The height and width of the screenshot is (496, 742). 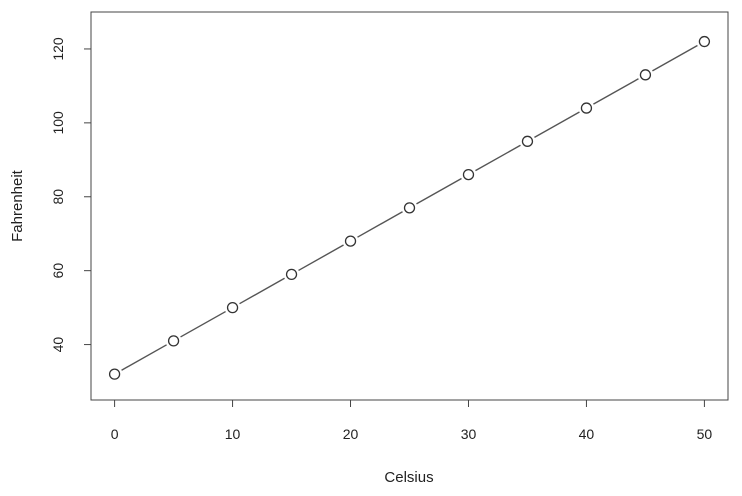 I want to click on y-tick-label: 80, so click(x=58, y=197).